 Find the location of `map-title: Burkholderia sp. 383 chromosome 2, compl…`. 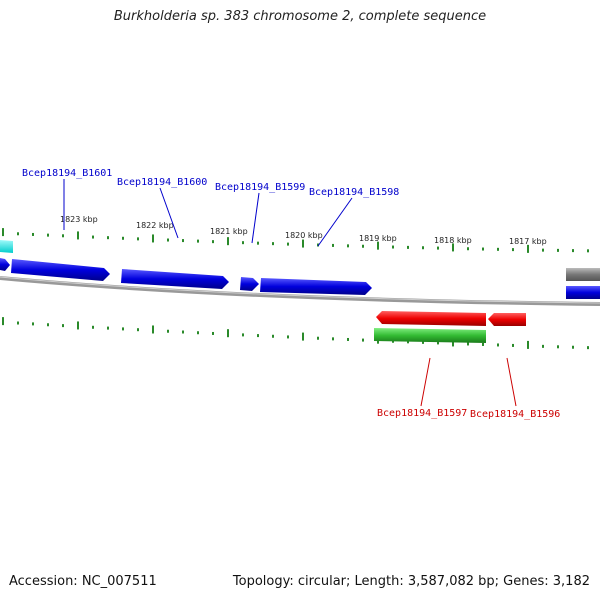

map-title: Burkholderia sp. 383 chromosome 2, compl… is located at coordinates (300, 16).